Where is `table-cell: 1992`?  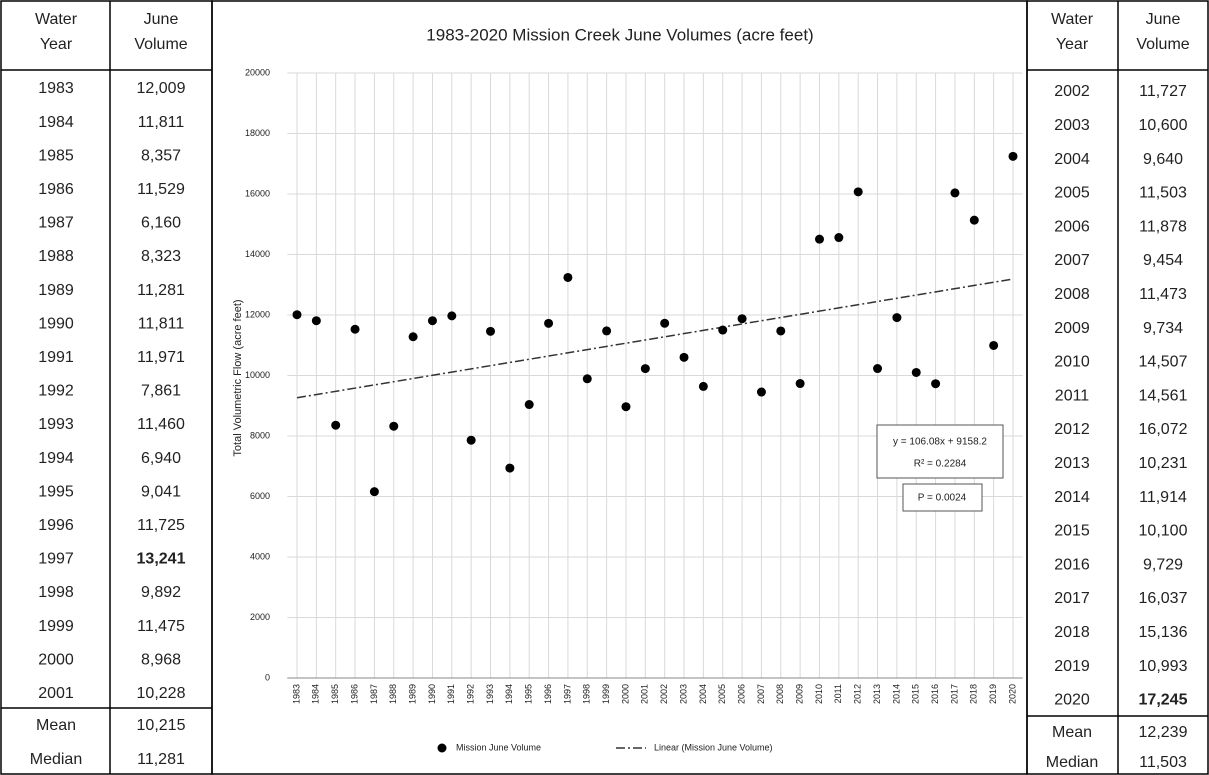 table-cell: 1992 is located at coordinates (56, 391).